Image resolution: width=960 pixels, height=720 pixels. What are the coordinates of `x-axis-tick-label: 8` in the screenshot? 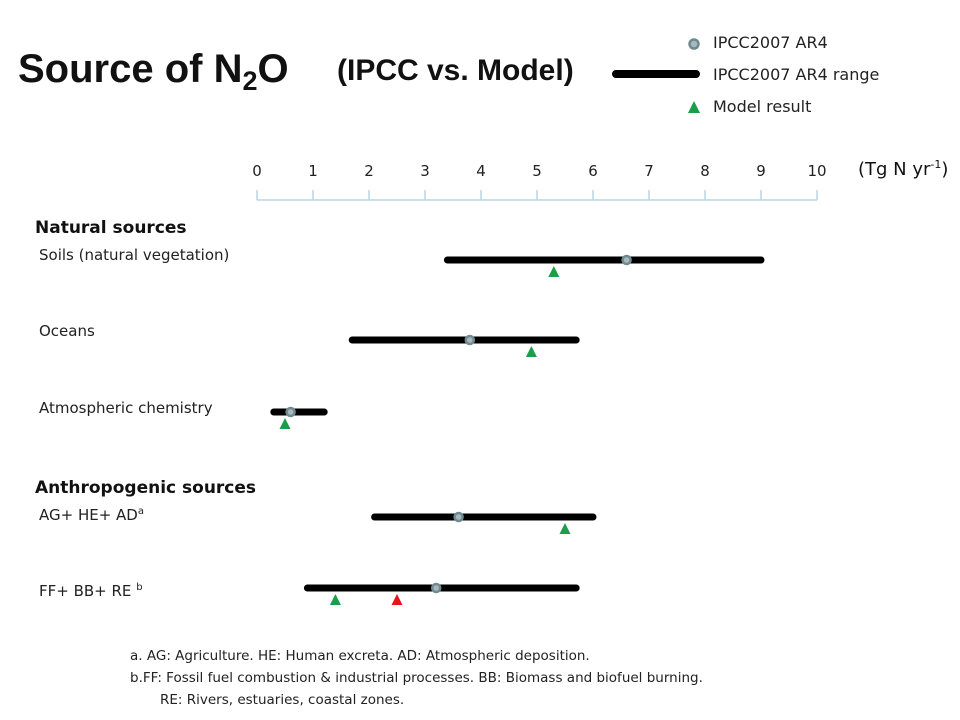 It's located at (705, 171).